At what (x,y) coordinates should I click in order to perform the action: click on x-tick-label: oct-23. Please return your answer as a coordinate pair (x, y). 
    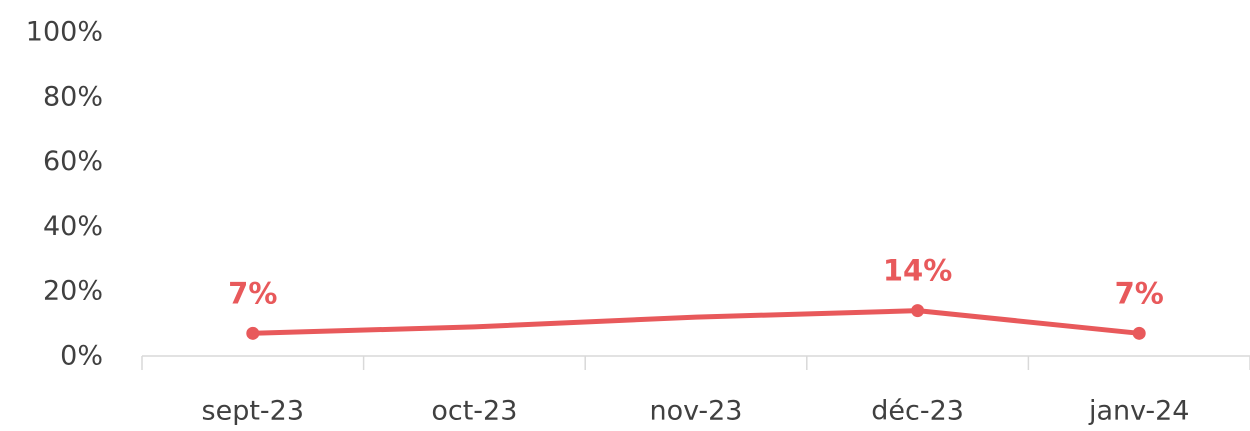
    Looking at the image, I should click on (474, 411).